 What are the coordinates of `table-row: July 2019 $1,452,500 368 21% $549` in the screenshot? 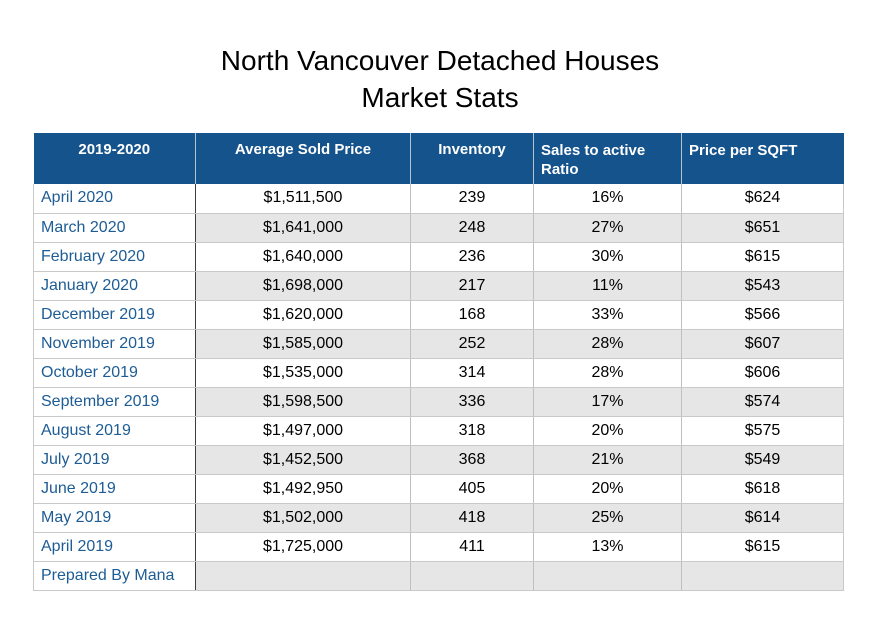 It's located at (438, 460).